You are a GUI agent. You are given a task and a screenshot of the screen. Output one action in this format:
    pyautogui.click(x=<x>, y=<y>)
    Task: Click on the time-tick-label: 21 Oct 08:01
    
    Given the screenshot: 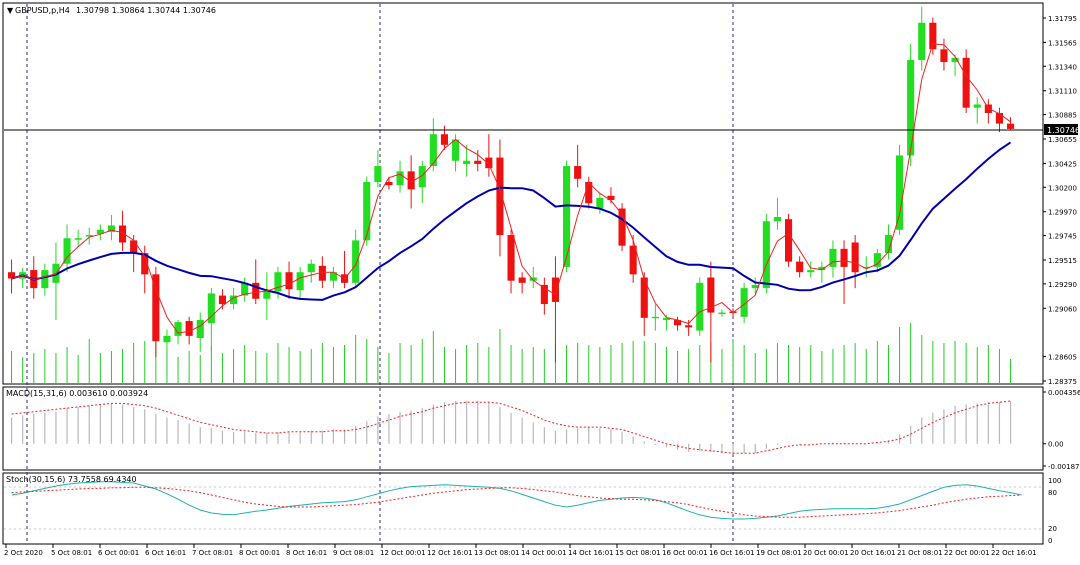 What is the action you would take?
    pyautogui.click(x=920, y=553)
    